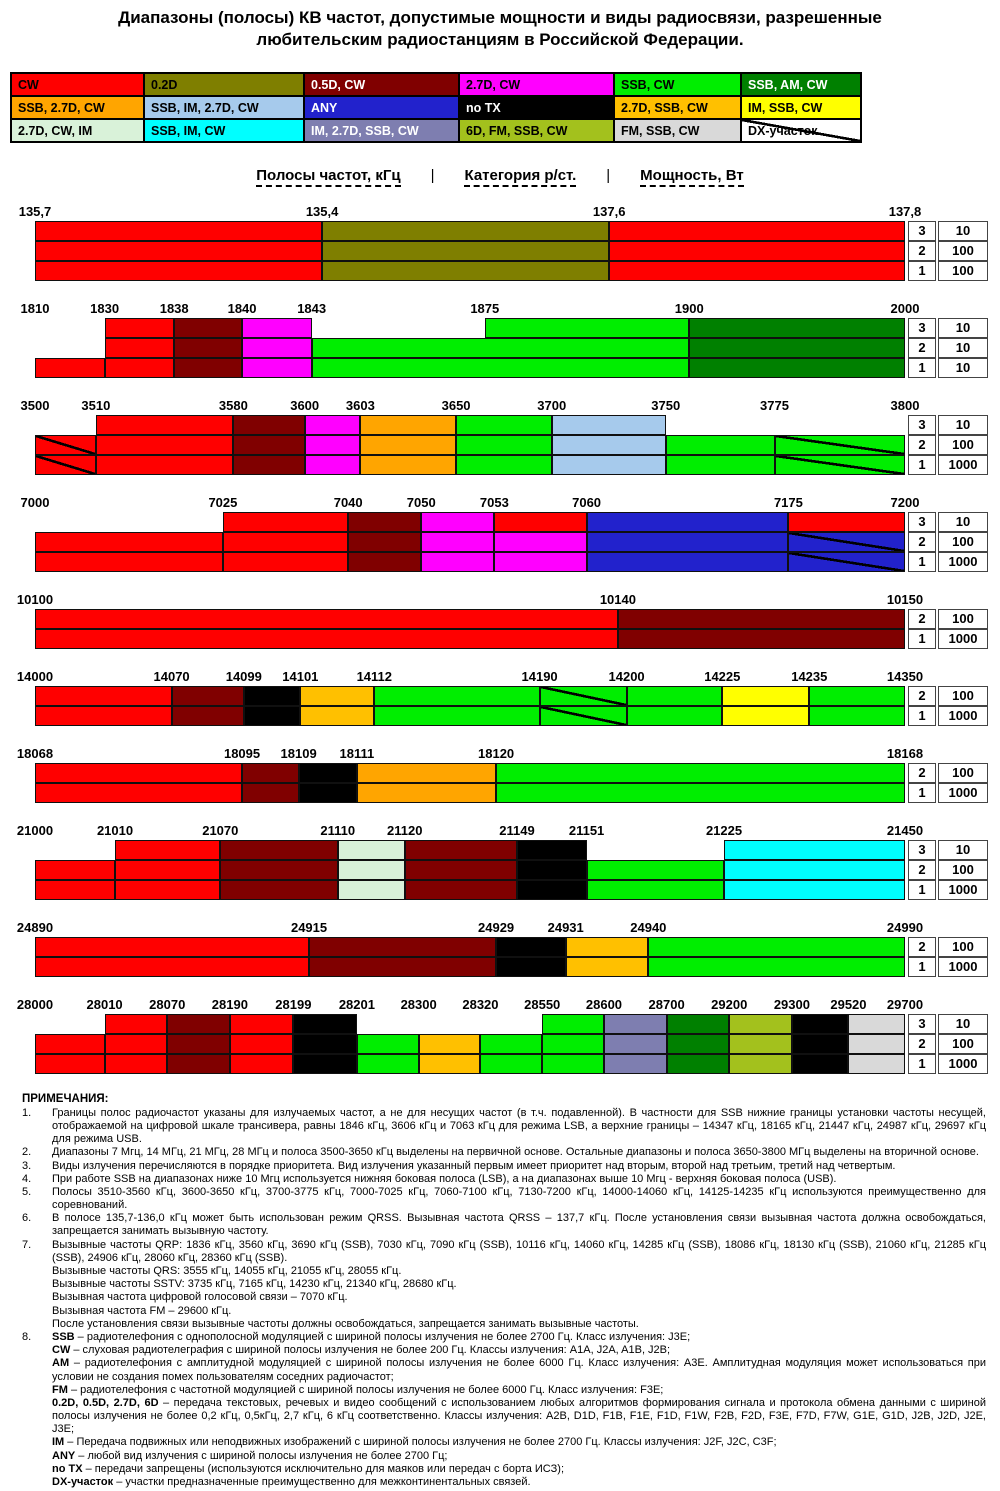 The width and height of the screenshot is (1000, 1491). I want to click on frequency-label: 21450, so click(905, 830).